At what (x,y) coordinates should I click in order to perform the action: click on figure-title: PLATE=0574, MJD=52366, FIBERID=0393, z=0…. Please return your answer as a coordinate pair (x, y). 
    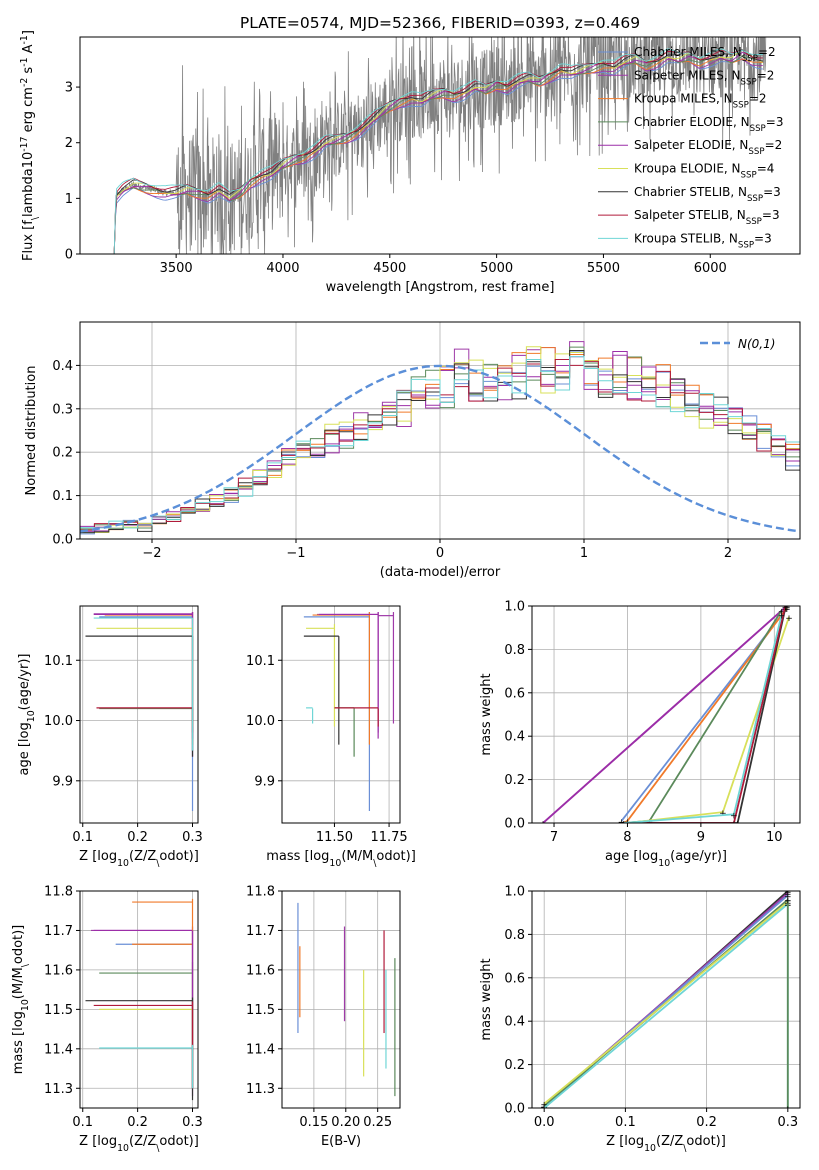
    Looking at the image, I should click on (440, 23).